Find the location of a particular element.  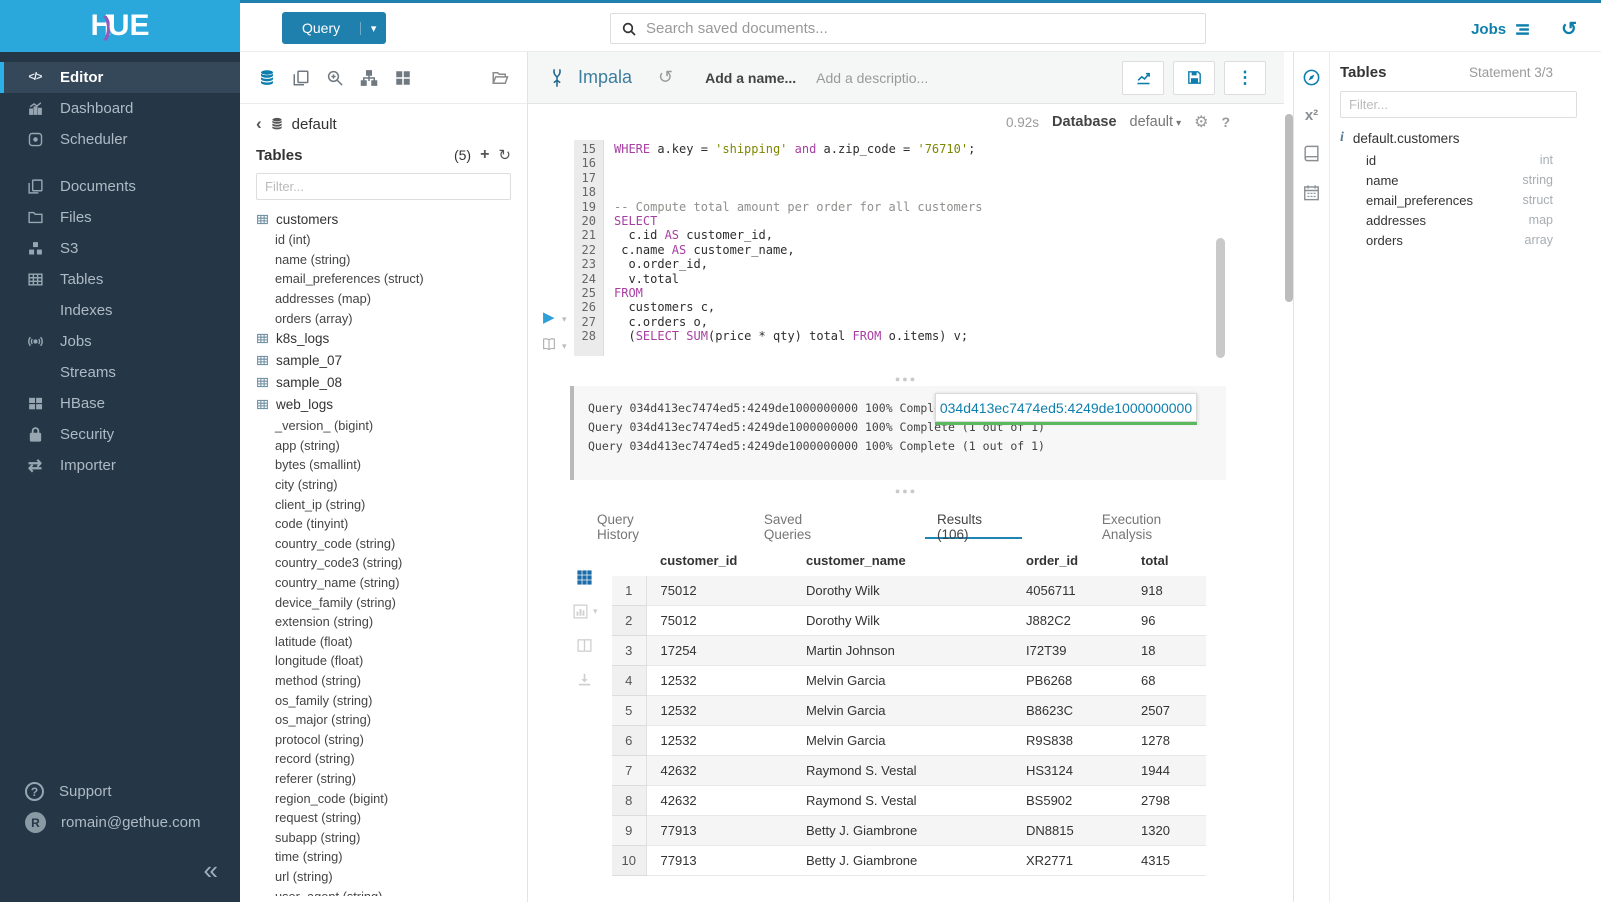

column-name: name is located at coordinates (1382, 180).